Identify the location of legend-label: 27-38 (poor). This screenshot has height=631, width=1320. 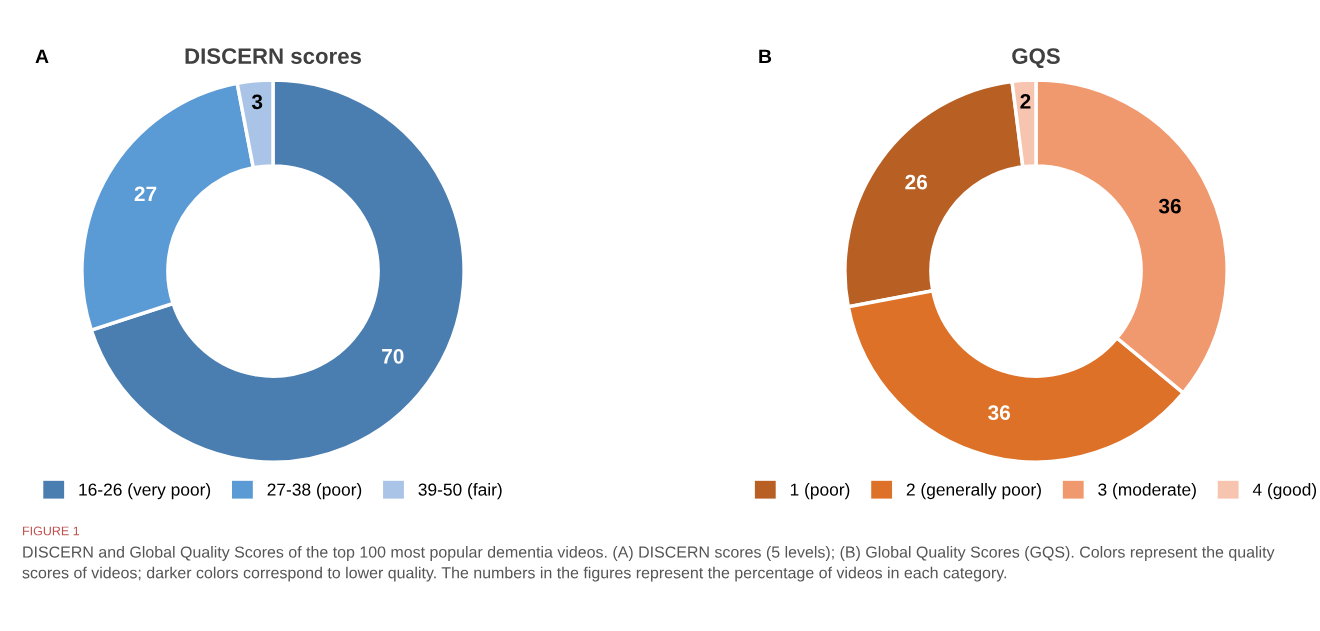
(314, 491).